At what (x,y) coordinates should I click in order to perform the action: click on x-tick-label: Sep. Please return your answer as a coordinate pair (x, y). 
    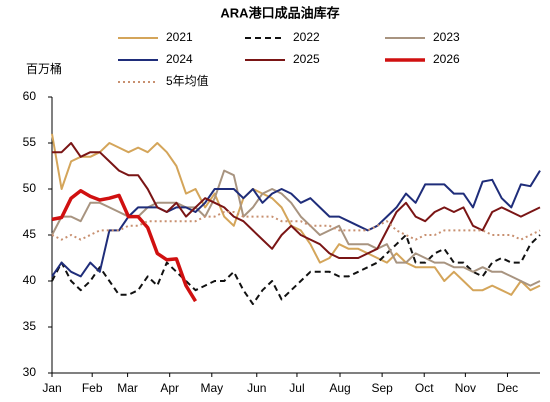
    Looking at the image, I should click on (382, 388).